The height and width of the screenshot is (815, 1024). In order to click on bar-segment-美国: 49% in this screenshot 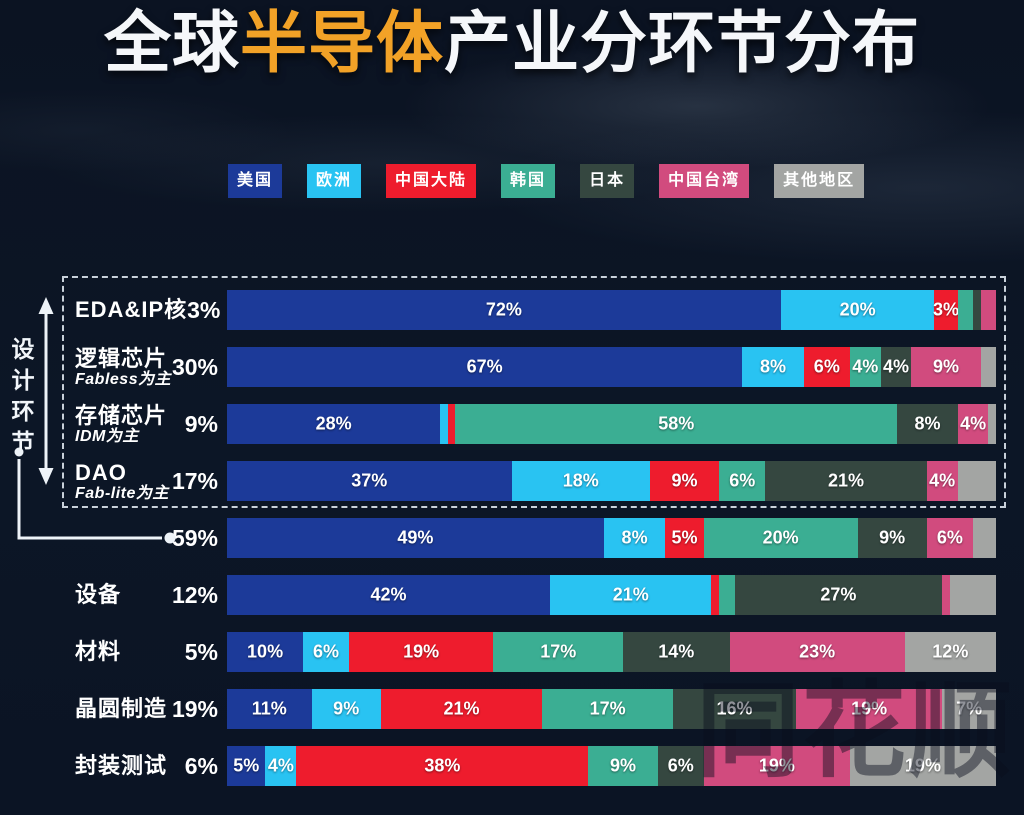, I will do `click(415, 538)`.